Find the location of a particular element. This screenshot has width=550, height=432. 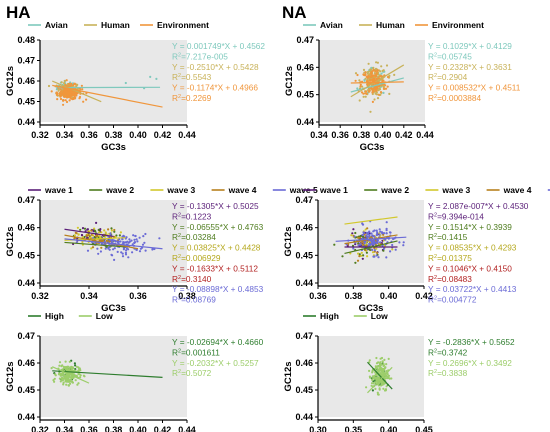

section-title-na: NA is located at coordinates (294, 12).